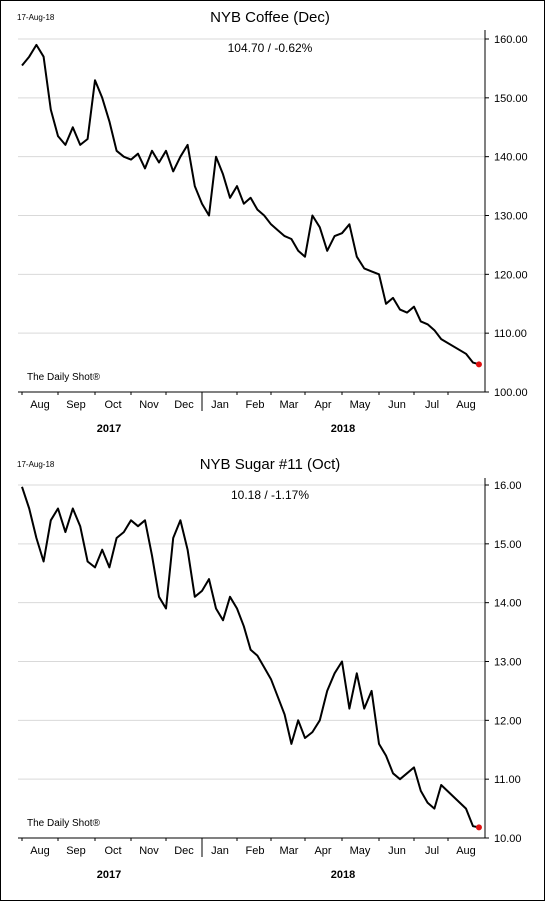 The height and width of the screenshot is (901, 545). What do you see at coordinates (511, 217) in the screenshot?
I see `y-tick-label: 130.00` at bounding box center [511, 217].